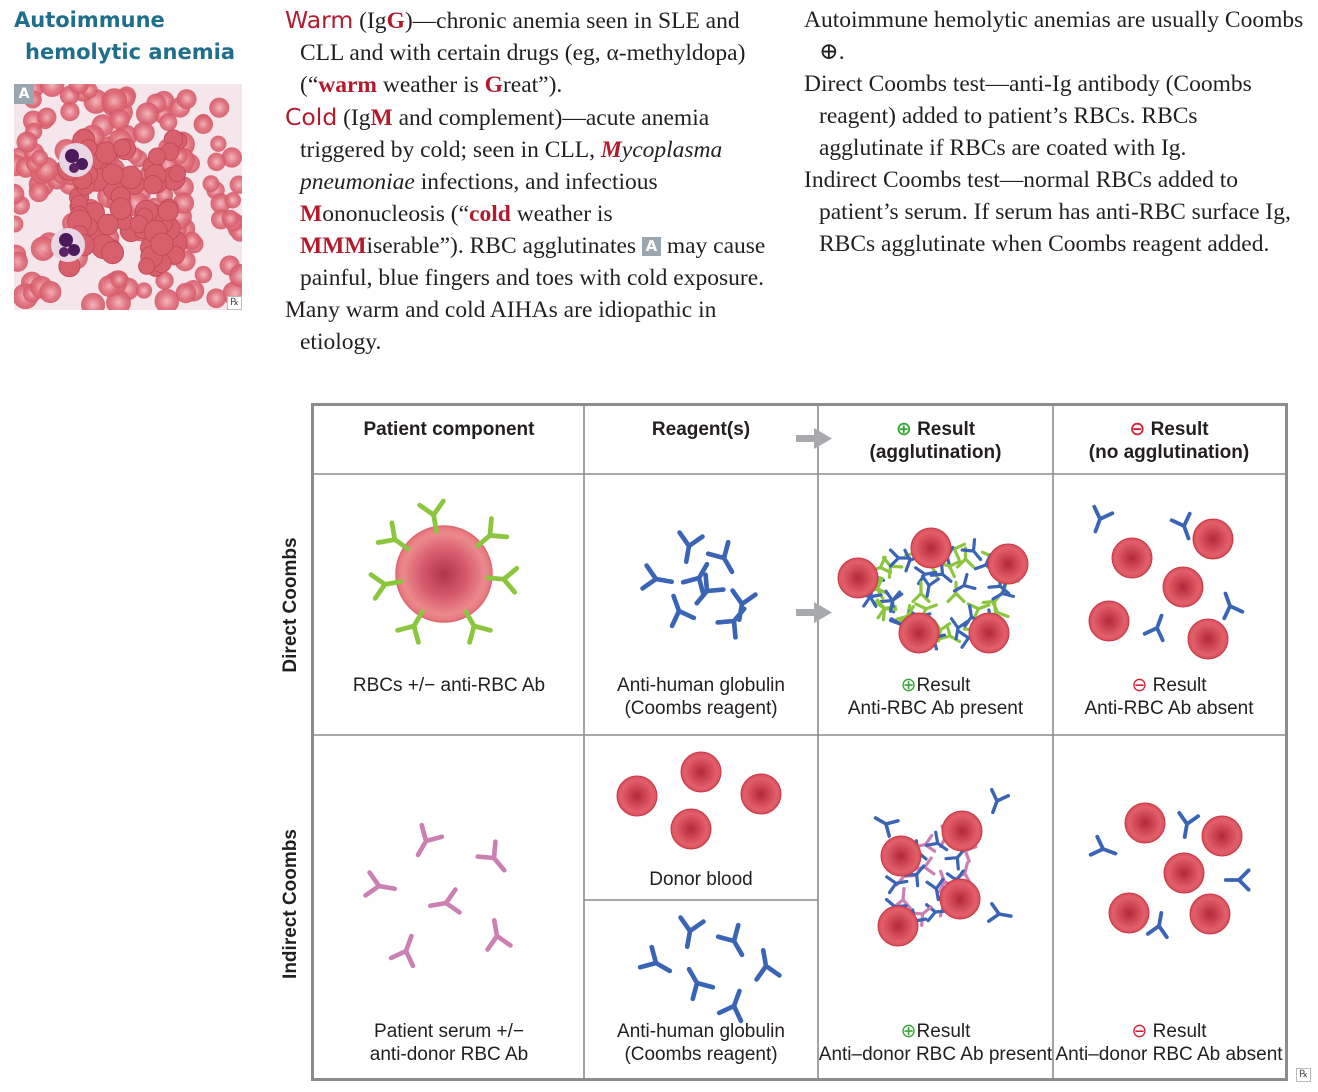 This screenshot has height=1092, width=1318. What do you see at coordinates (128, 197) in the screenshot?
I see `blood-smear-image: A ℞` at bounding box center [128, 197].